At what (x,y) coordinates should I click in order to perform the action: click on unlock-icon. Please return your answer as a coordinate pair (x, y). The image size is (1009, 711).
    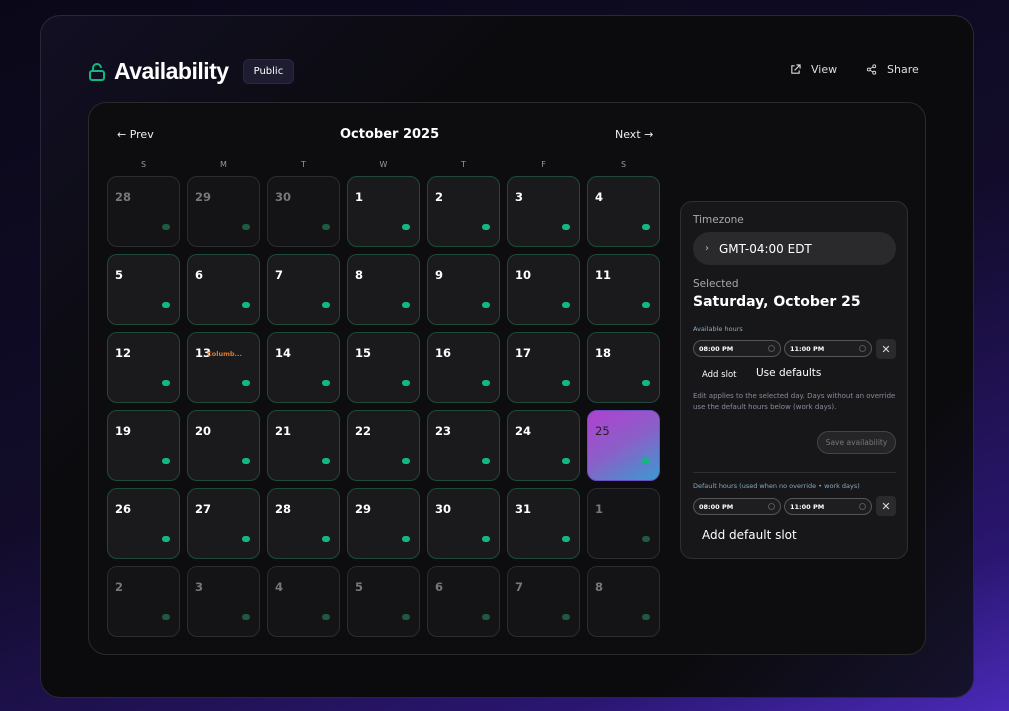
    Looking at the image, I should click on (97, 71).